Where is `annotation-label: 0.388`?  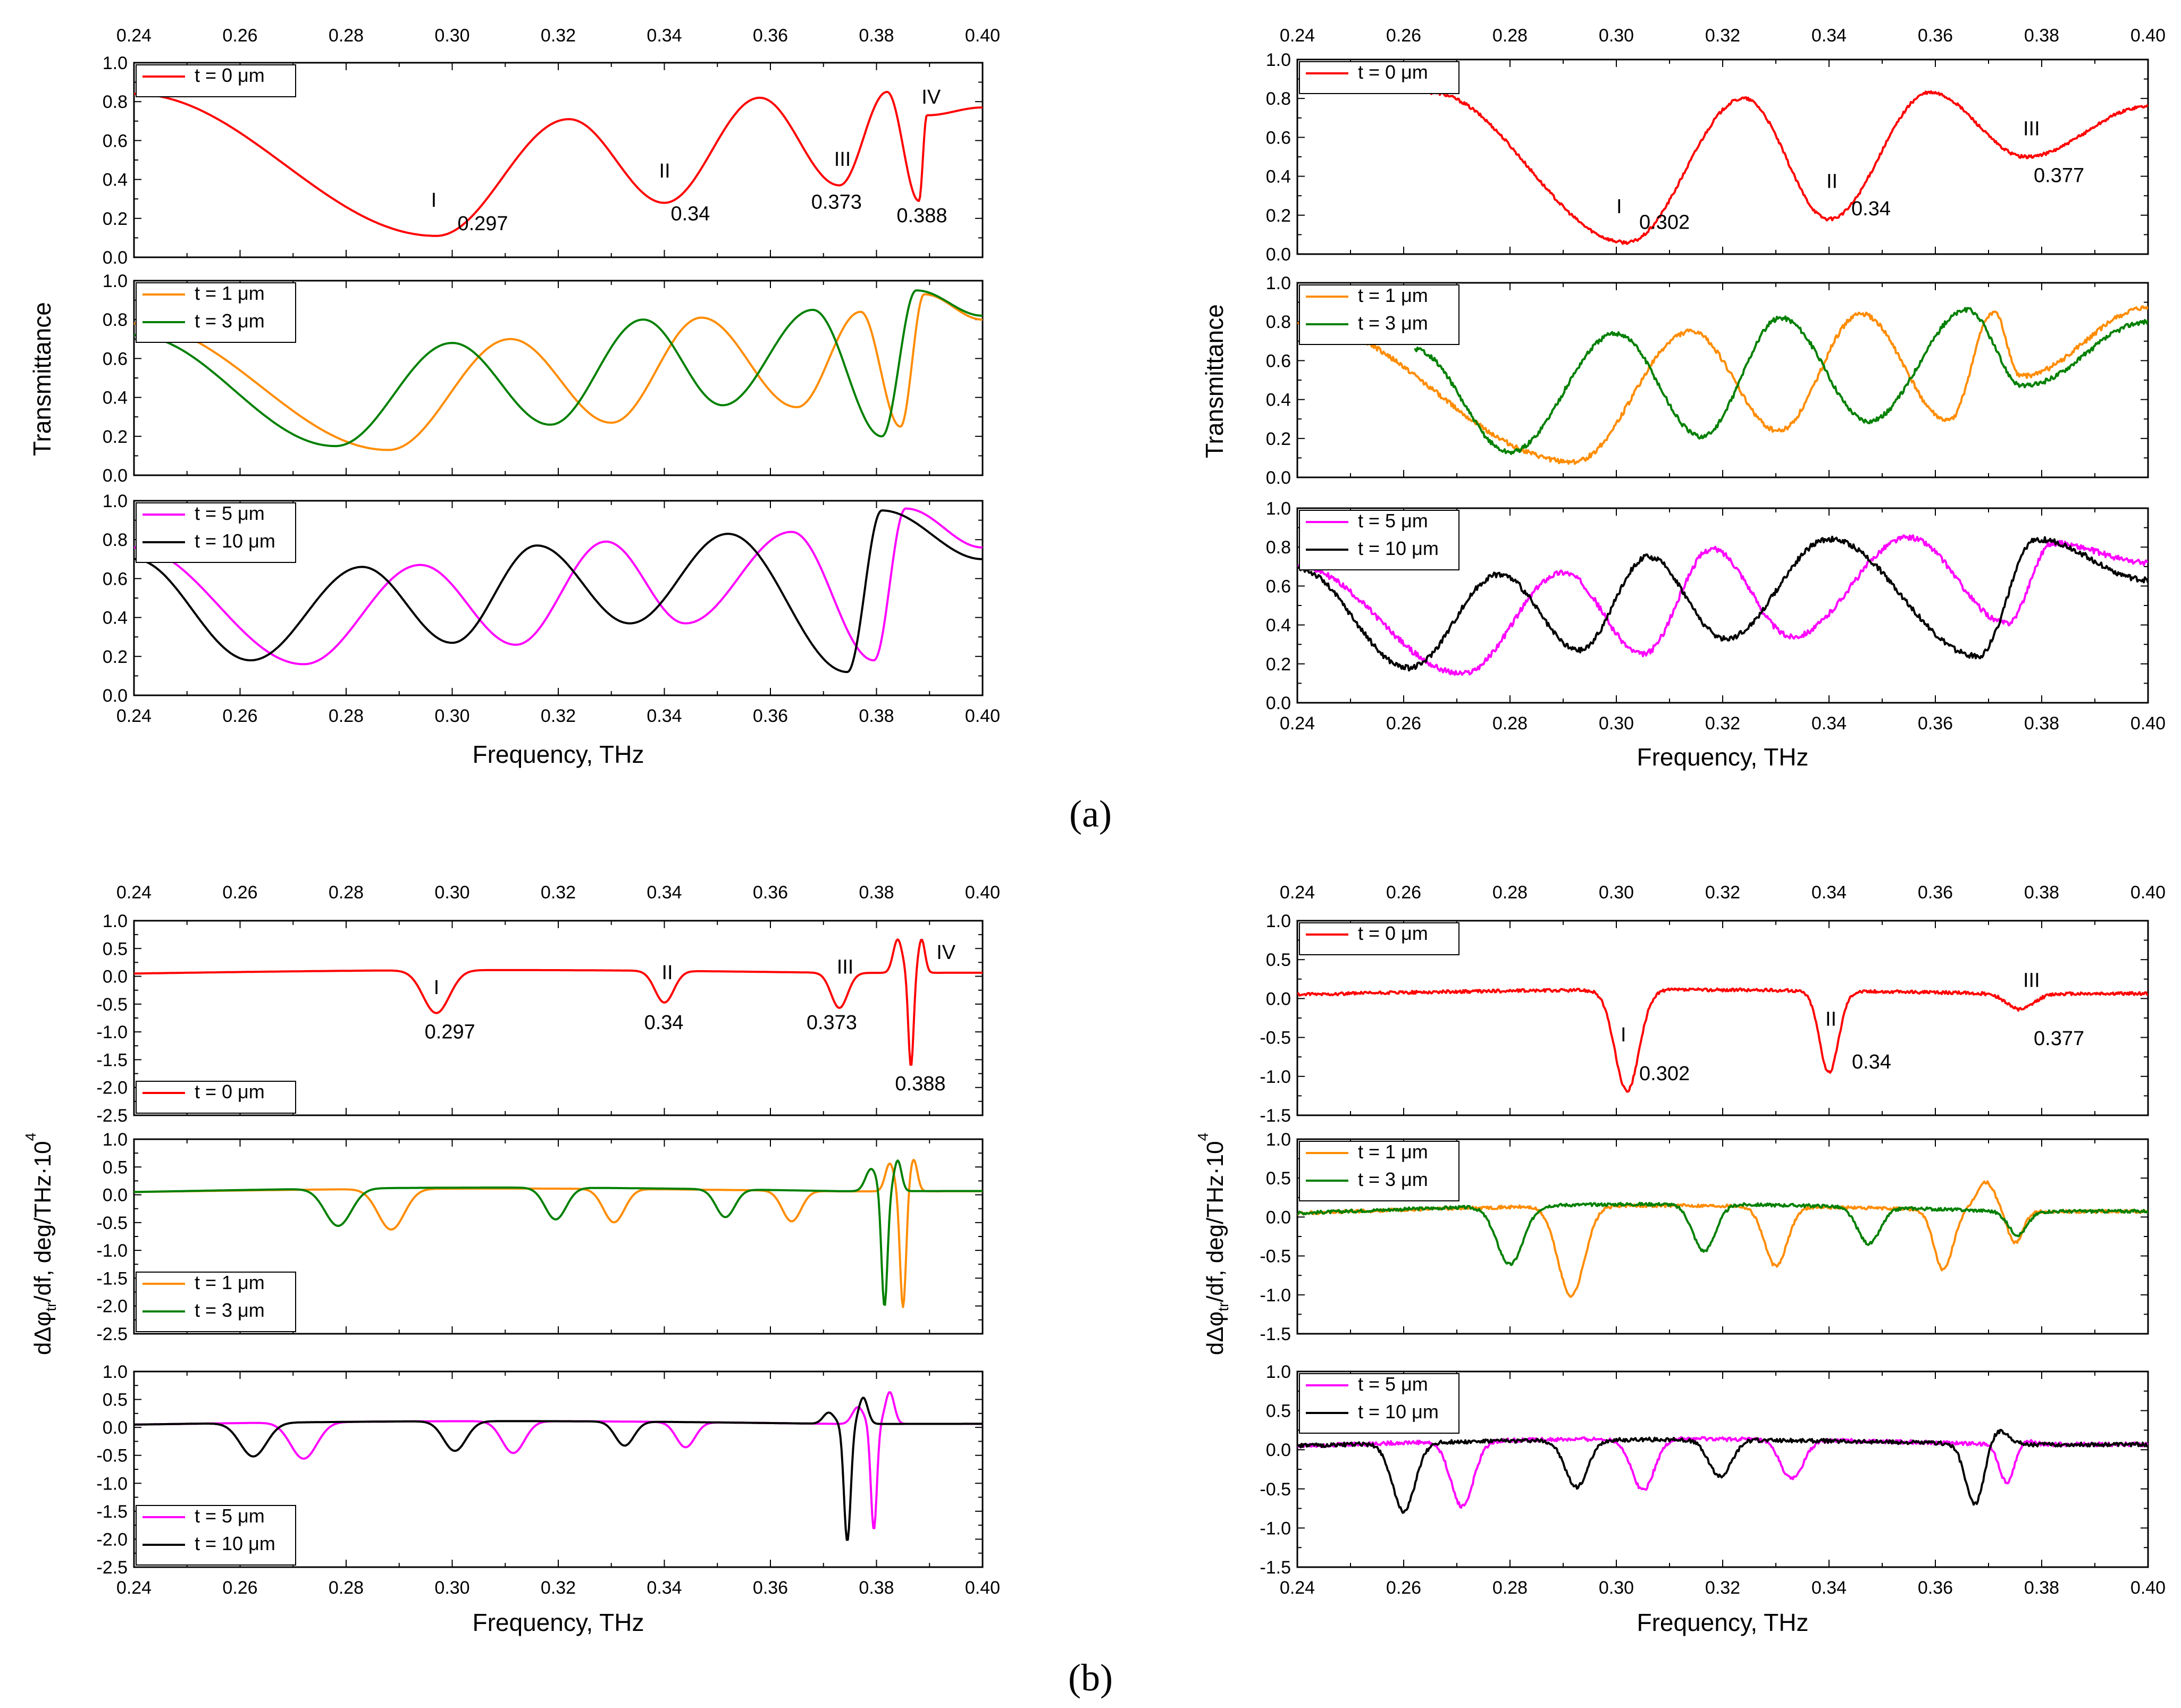
annotation-label: 0.388 is located at coordinates (921, 216).